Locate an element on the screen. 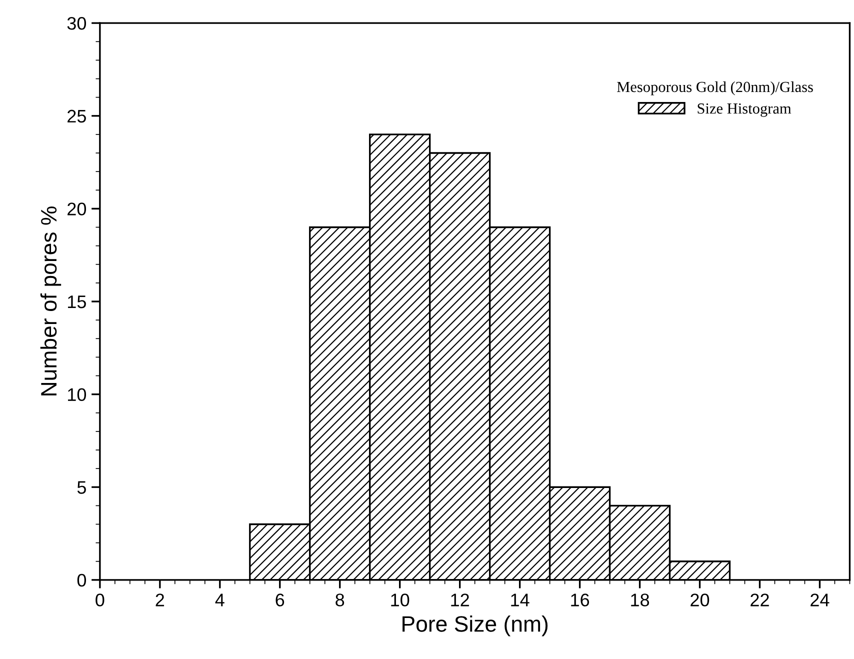 This screenshot has height=659, width=854. x-tick-label: 16 is located at coordinates (580, 600).